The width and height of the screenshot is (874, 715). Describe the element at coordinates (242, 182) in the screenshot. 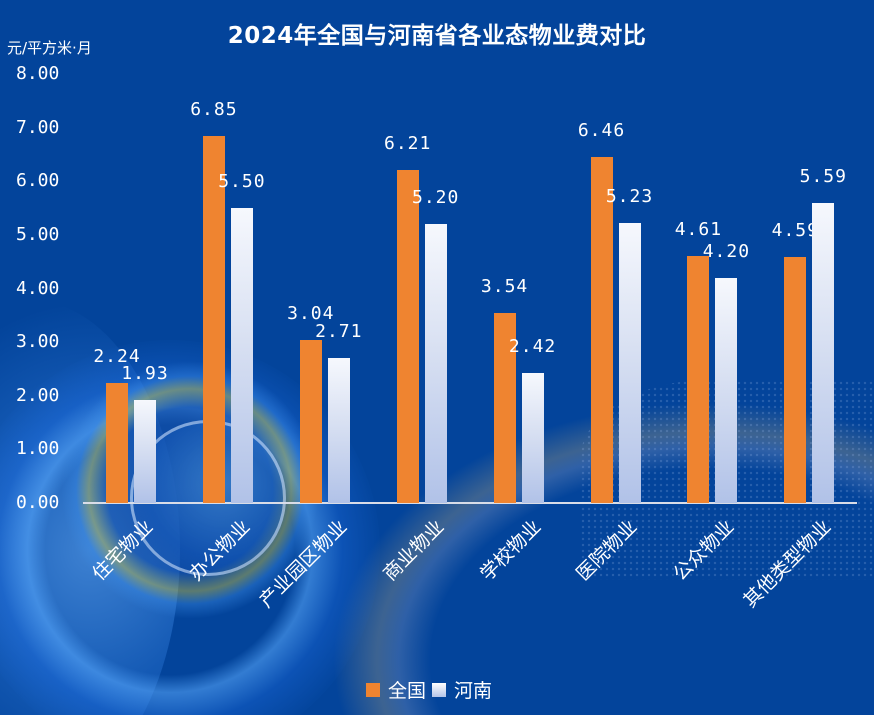

I see `data-label: 5.50` at that location.